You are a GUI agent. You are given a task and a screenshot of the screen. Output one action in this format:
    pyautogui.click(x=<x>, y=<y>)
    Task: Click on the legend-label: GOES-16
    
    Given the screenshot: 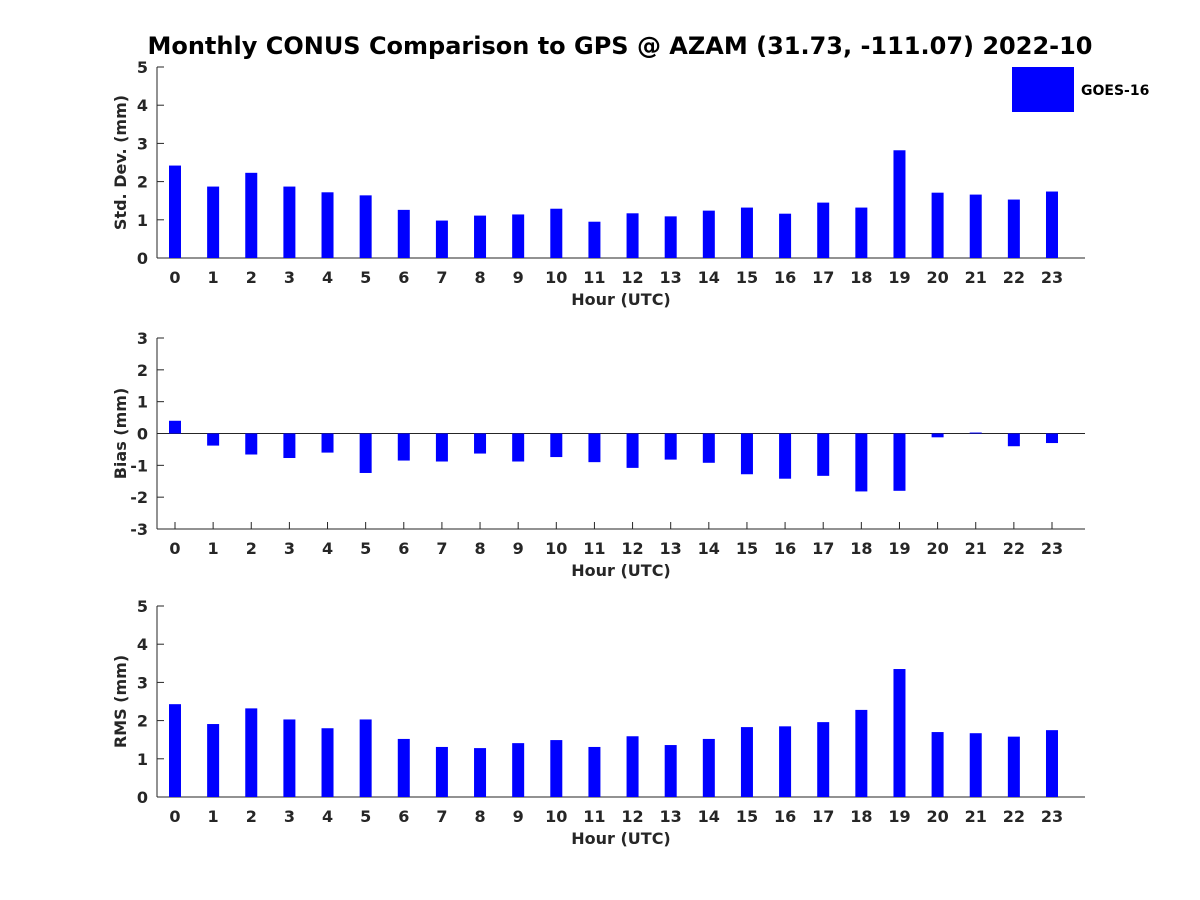 What is the action you would take?
    pyautogui.click(x=1115, y=91)
    